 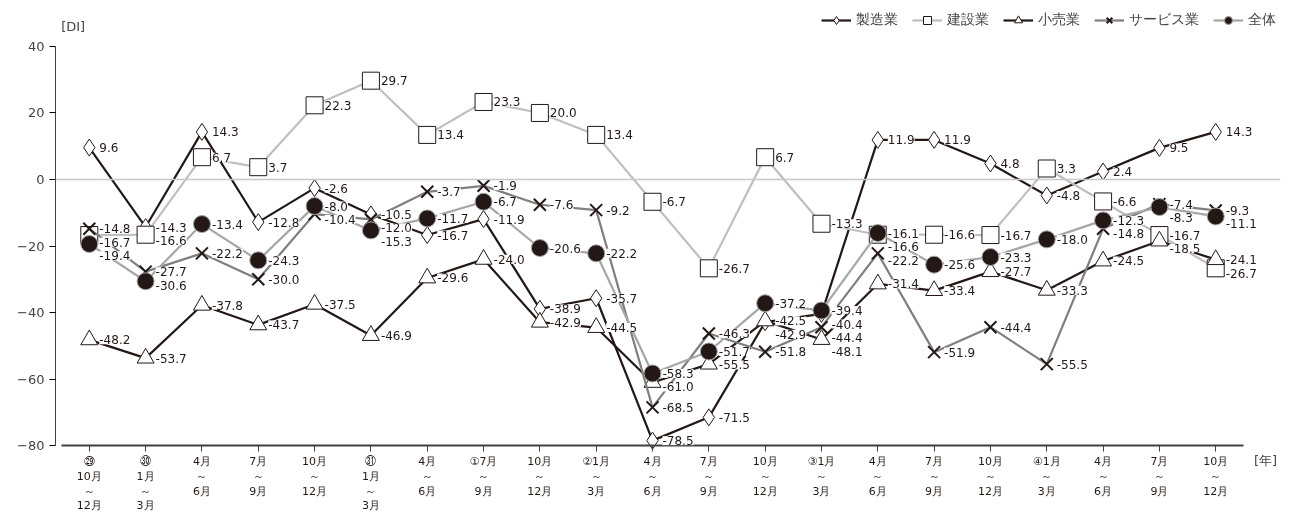 I want to click on data-label: -24.5, so click(x=1129, y=261).